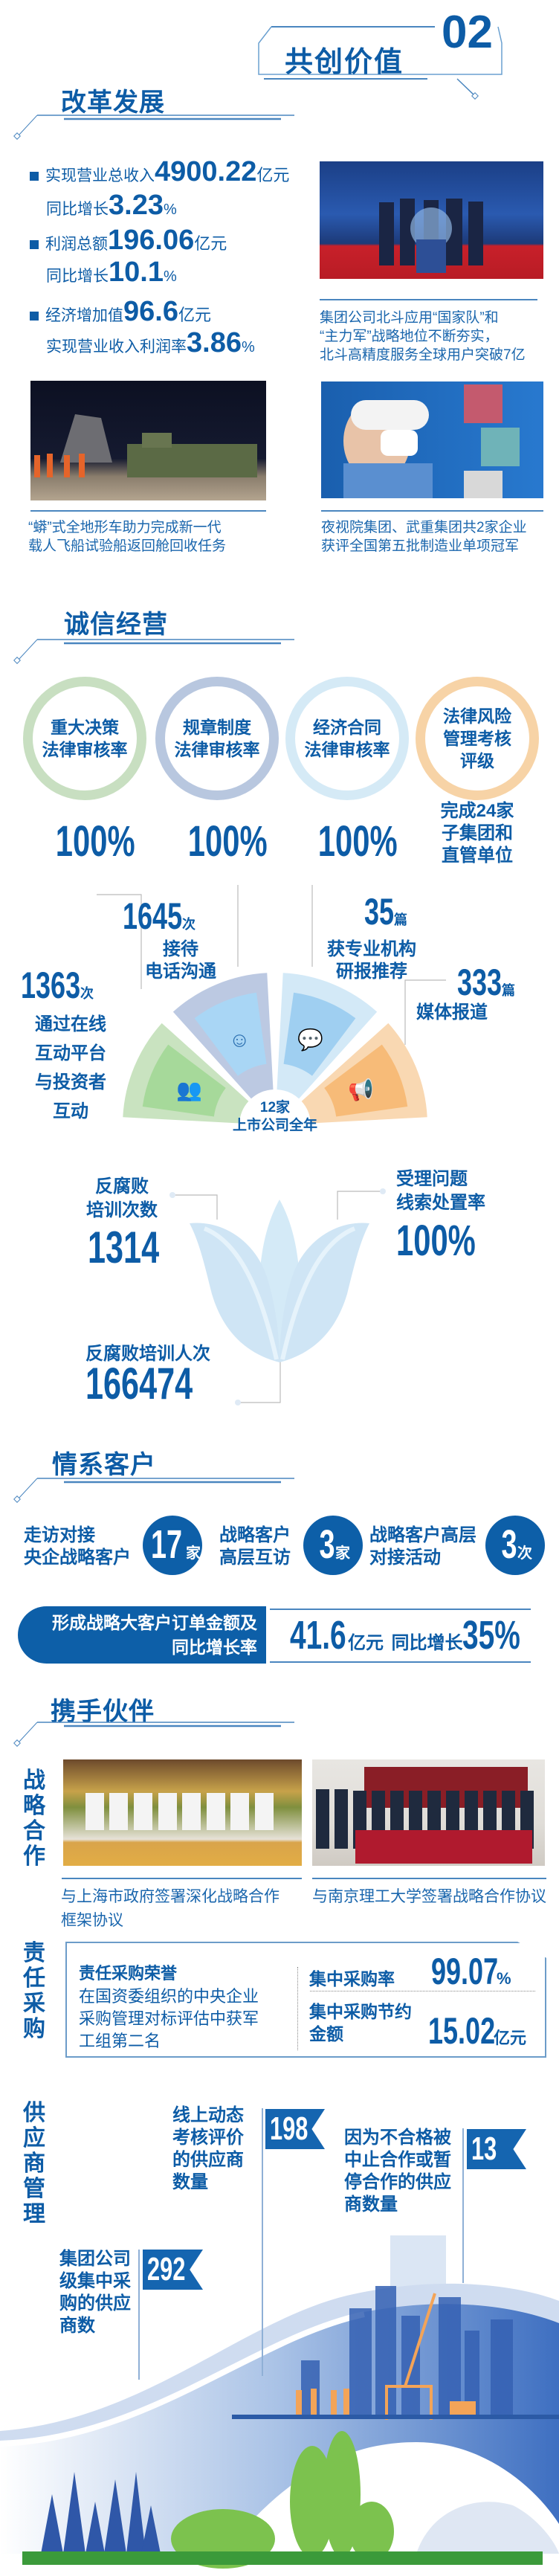 The height and width of the screenshot is (2576, 559). Describe the element at coordinates (139, 1383) in the screenshot. I see `anticorruption-training-people-value: 166474` at that location.